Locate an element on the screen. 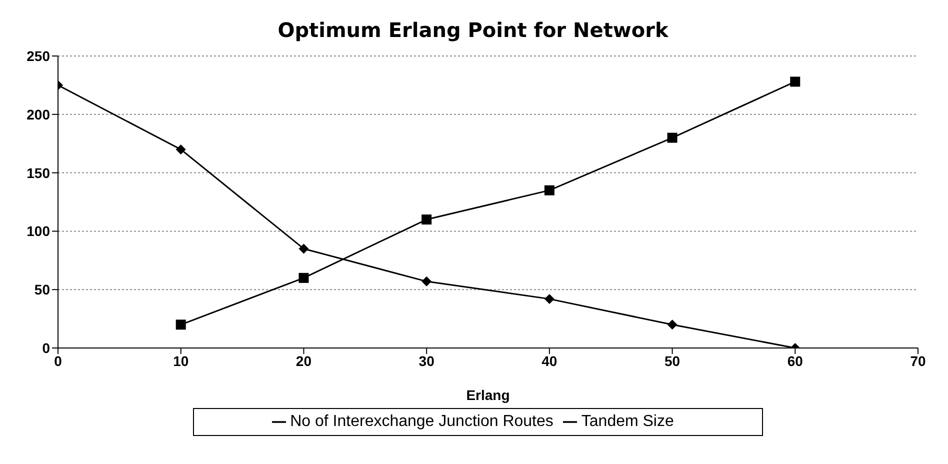 Image resolution: width=948 pixels, height=464 pixels. x-tick-label: 50 is located at coordinates (672, 360).